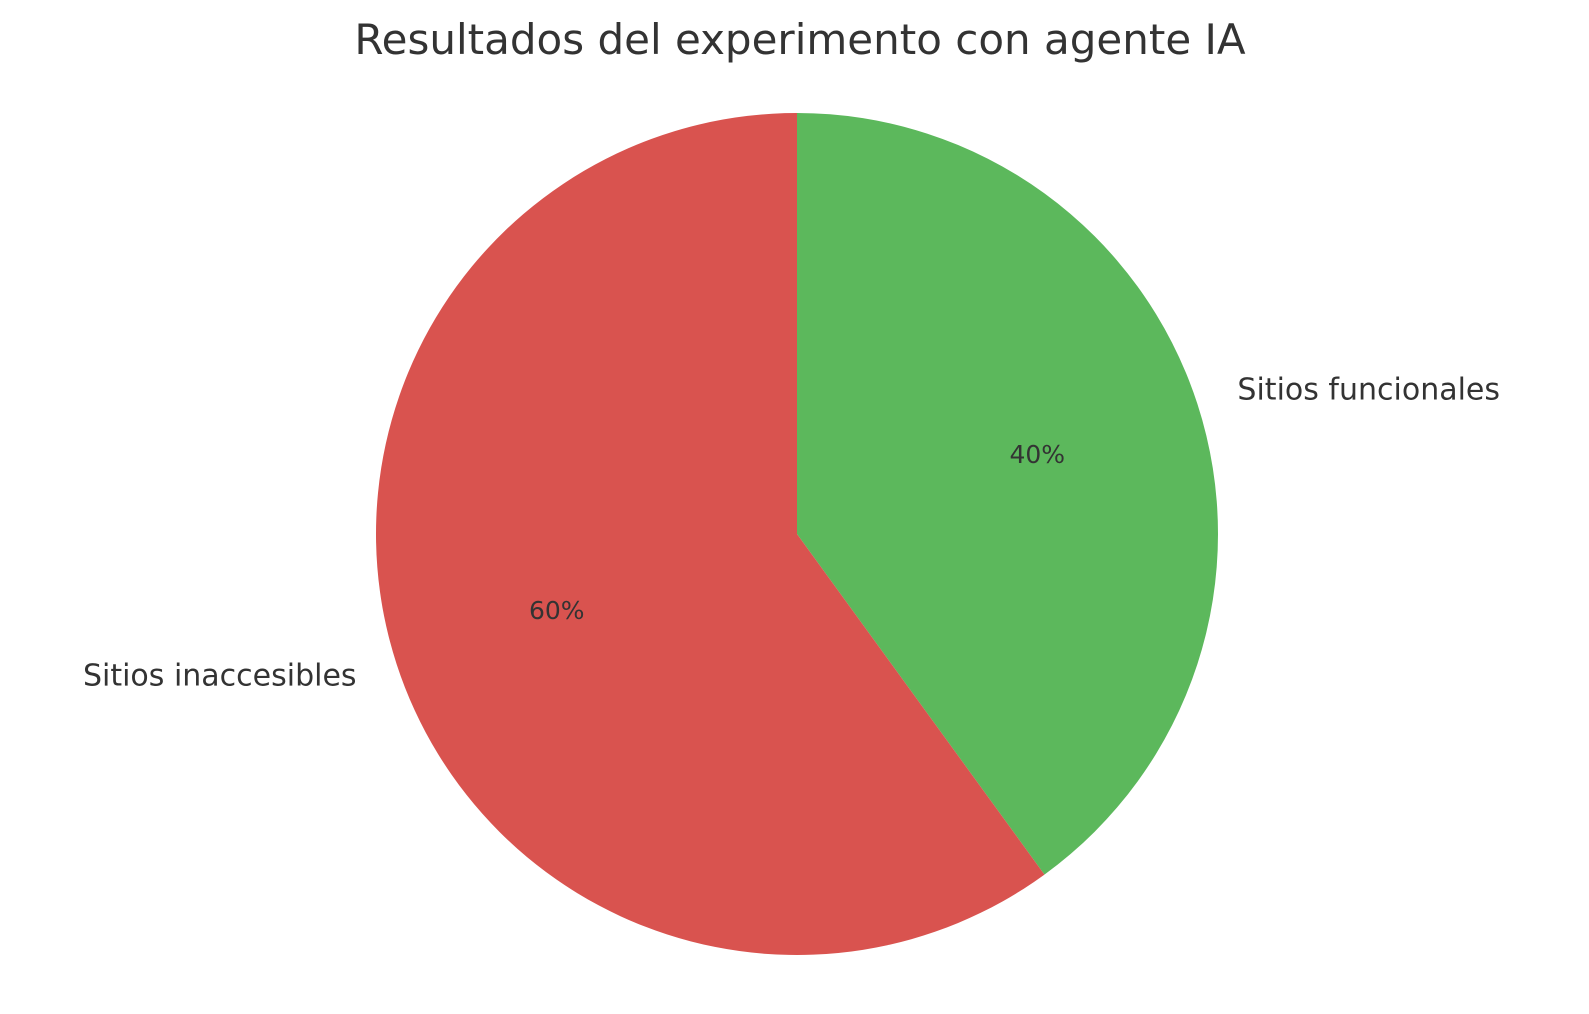 The width and height of the screenshot is (1589, 1014). What do you see at coordinates (220, 676) in the screenshot?
I see `slice-label-1: Sitios inaccesibles` at bounding box center [220, 676].